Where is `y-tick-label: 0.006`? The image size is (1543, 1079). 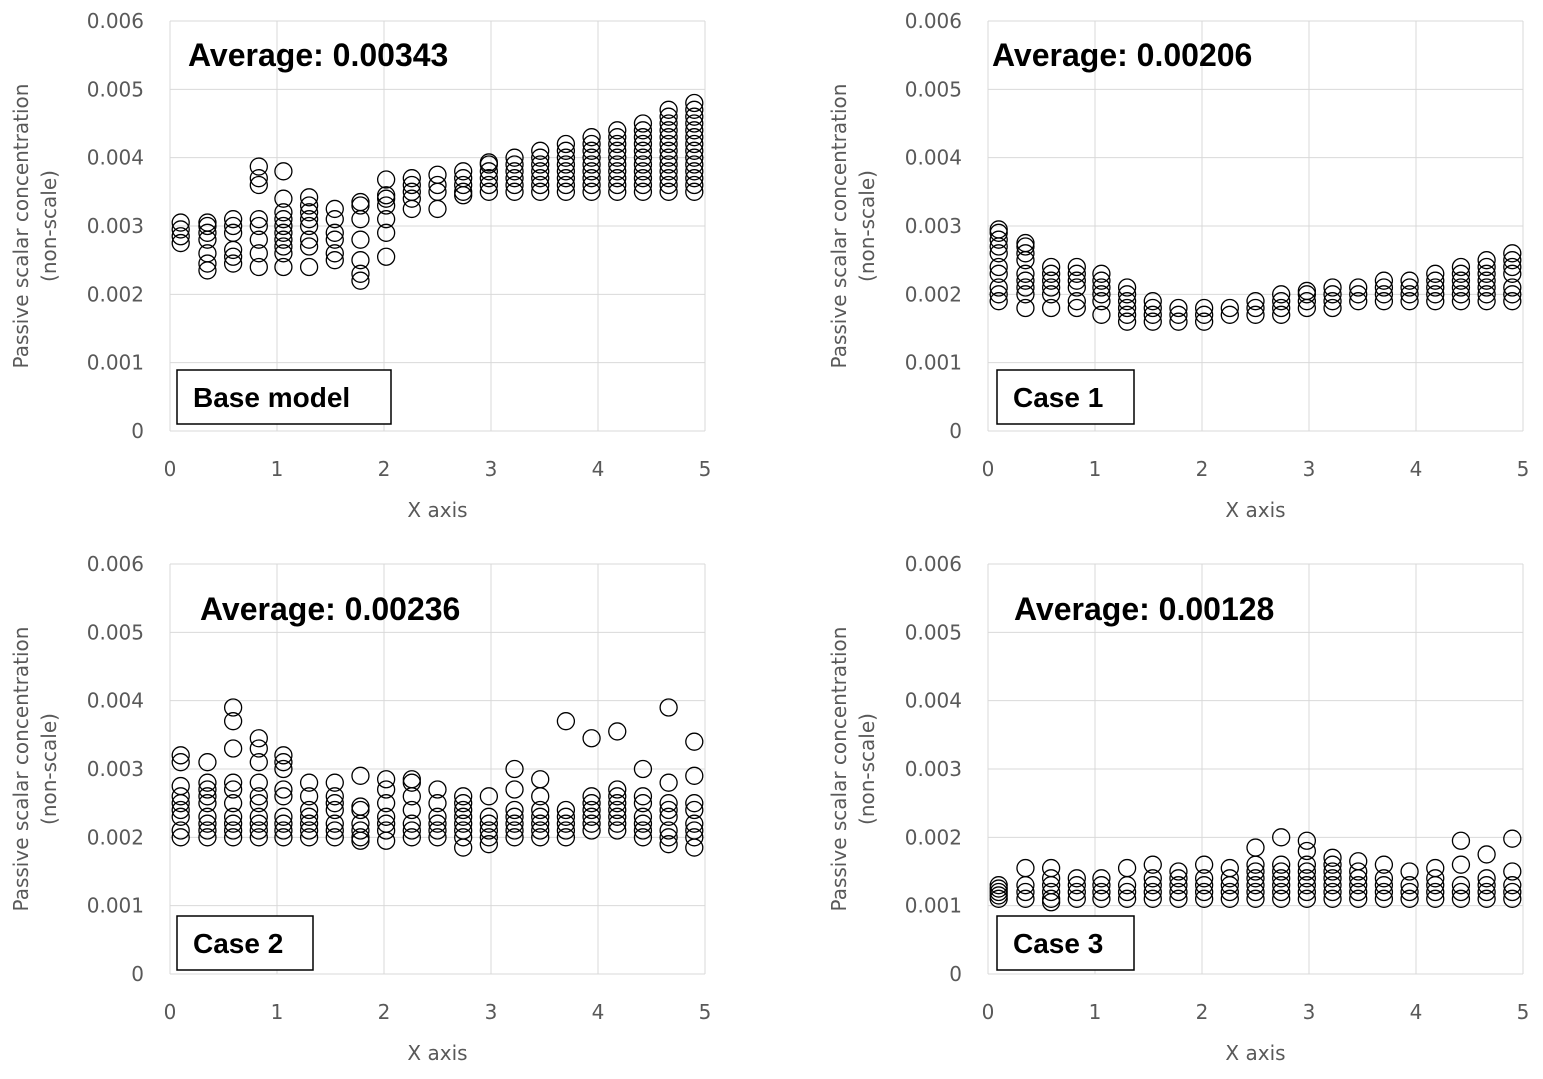 y-tick-label: 0.006 is located at coordinates (933, 21).